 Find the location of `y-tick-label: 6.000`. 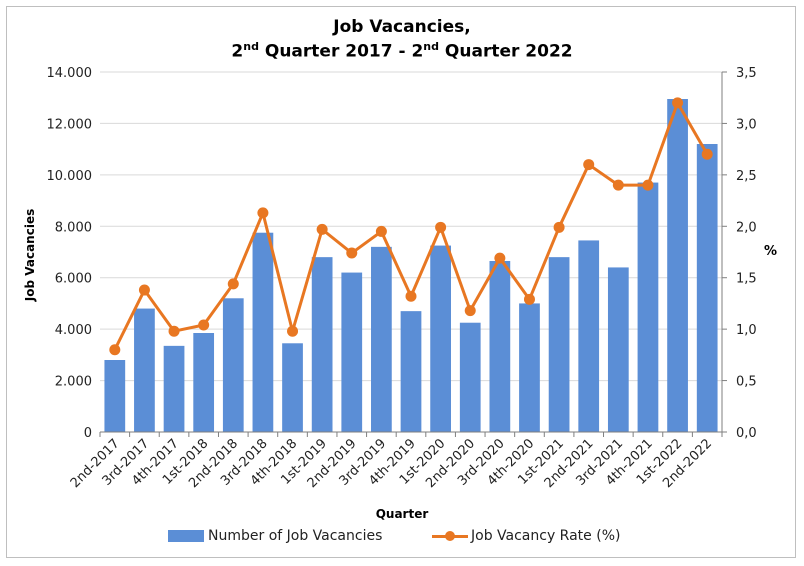

y-tick-label: 6.000 is located at coordinates (73, 279).